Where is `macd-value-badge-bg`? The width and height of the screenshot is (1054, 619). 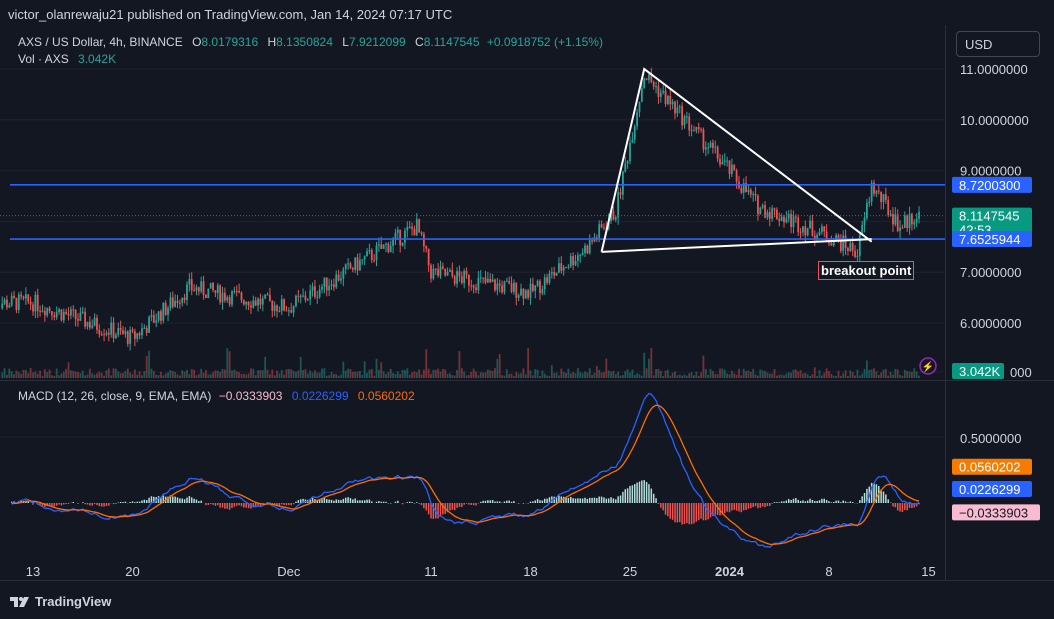 macd-value-badge-bg is located at coordinates (992, 489).